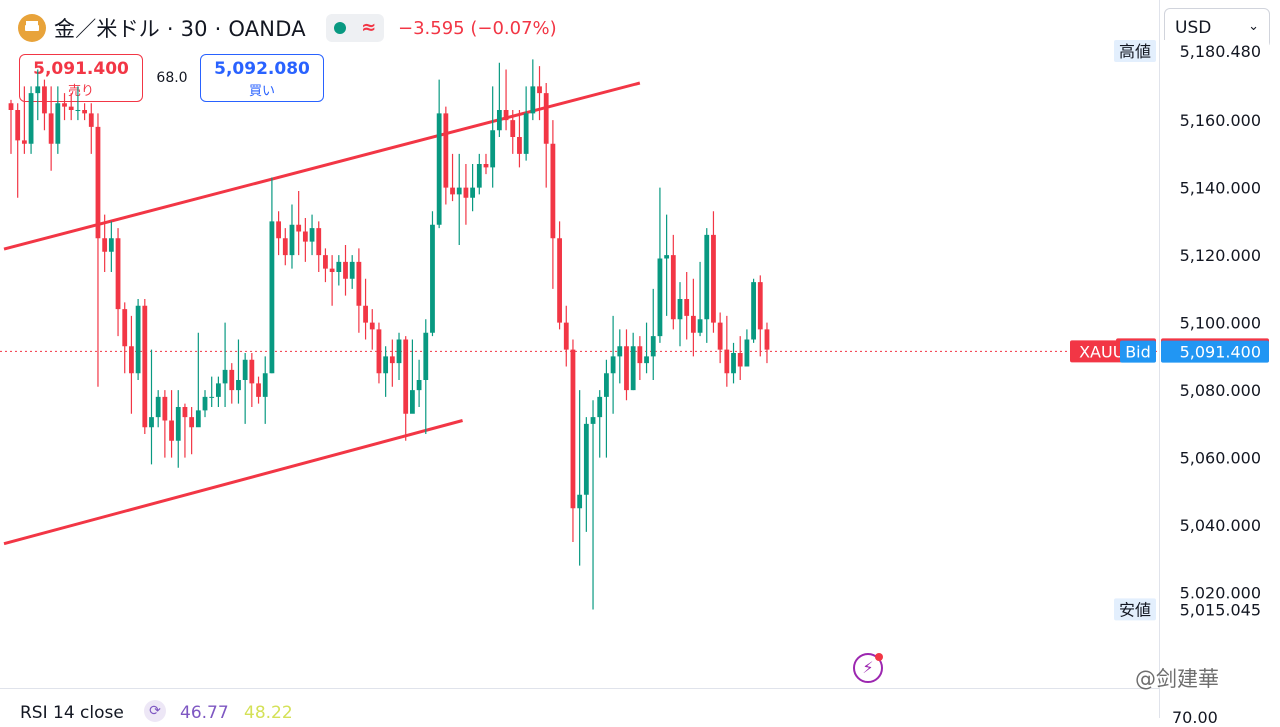 This screenshot has height=727, width=1280. Describe the element at coordinates (180, 29) in the screenshot. I see `symbol-title: 金／米ドル · 30 · OANDA` at that location.